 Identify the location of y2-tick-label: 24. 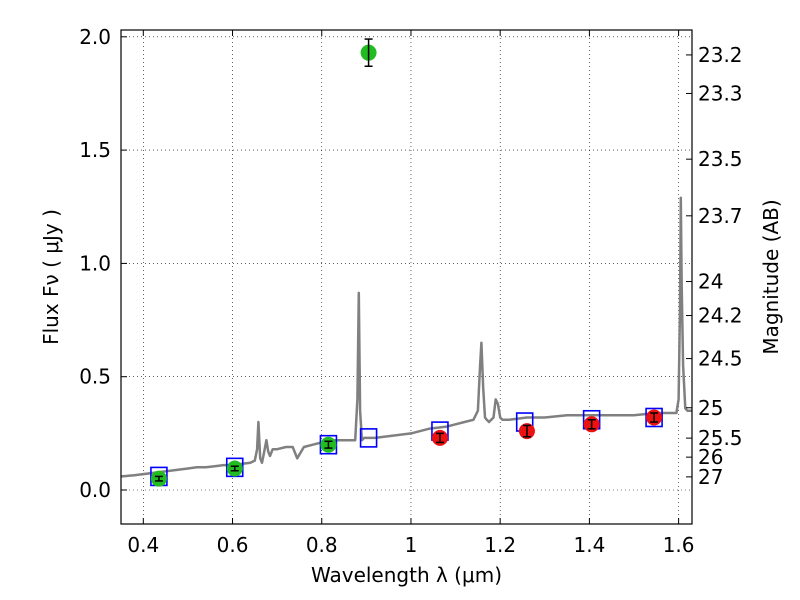
(710, 282).